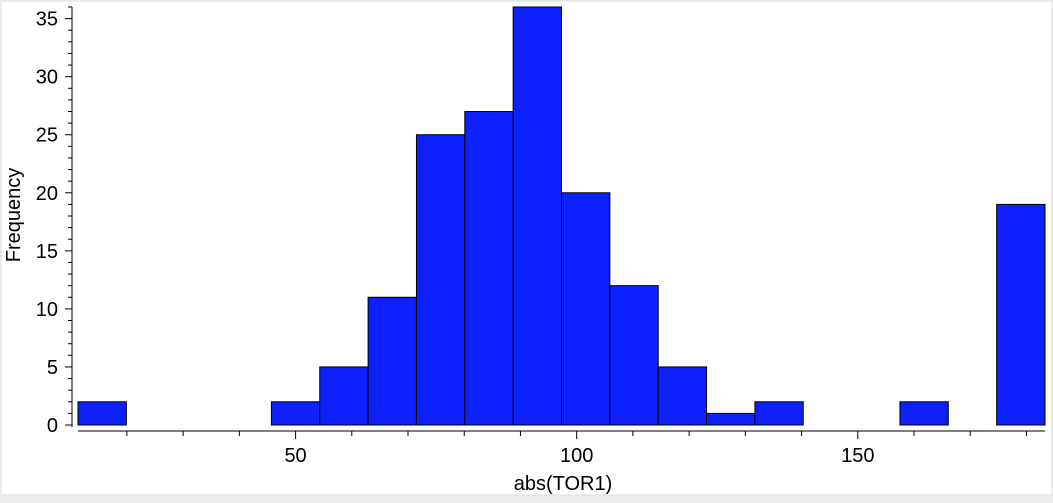 The width and height of the screenshot is (1053, 503). I want to click on y-tick-label: 15, so click(47, 252).